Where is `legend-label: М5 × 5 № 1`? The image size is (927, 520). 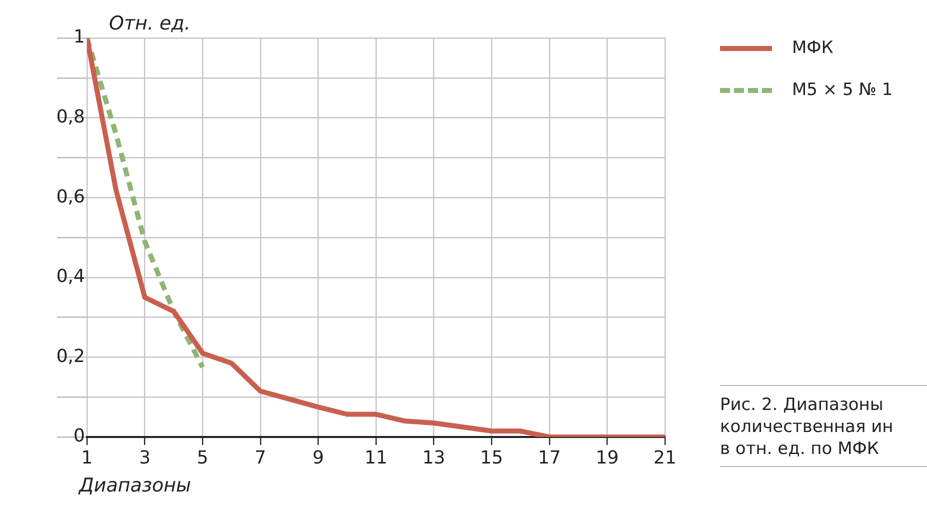
legend-label: М5 × 5 № 1 is located at coordinates (842, 90).